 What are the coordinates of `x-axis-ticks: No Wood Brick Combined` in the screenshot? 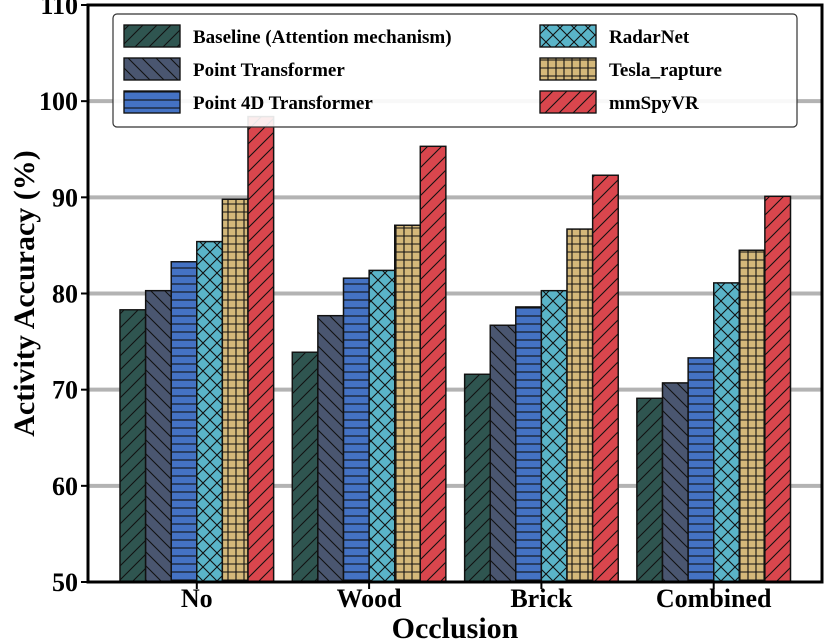 It's located at (476, 597).